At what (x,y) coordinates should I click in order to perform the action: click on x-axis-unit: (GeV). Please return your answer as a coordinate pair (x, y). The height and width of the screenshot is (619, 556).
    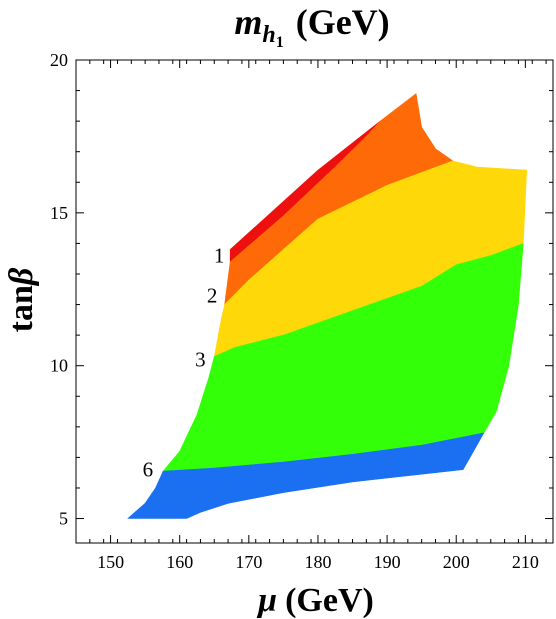
    Looking at the image, I should click on (329, 600).